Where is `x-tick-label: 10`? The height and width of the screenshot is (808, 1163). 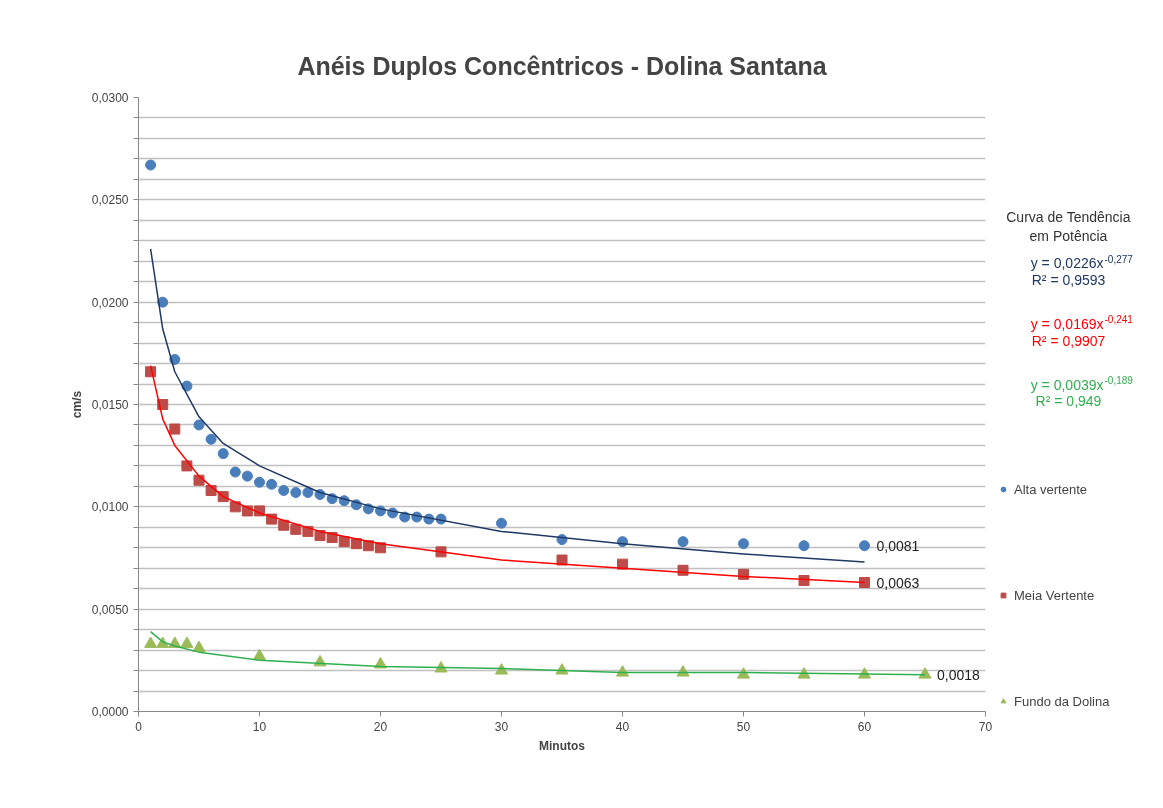 x-tick-label: 10 is located at coordinates (259, 726).